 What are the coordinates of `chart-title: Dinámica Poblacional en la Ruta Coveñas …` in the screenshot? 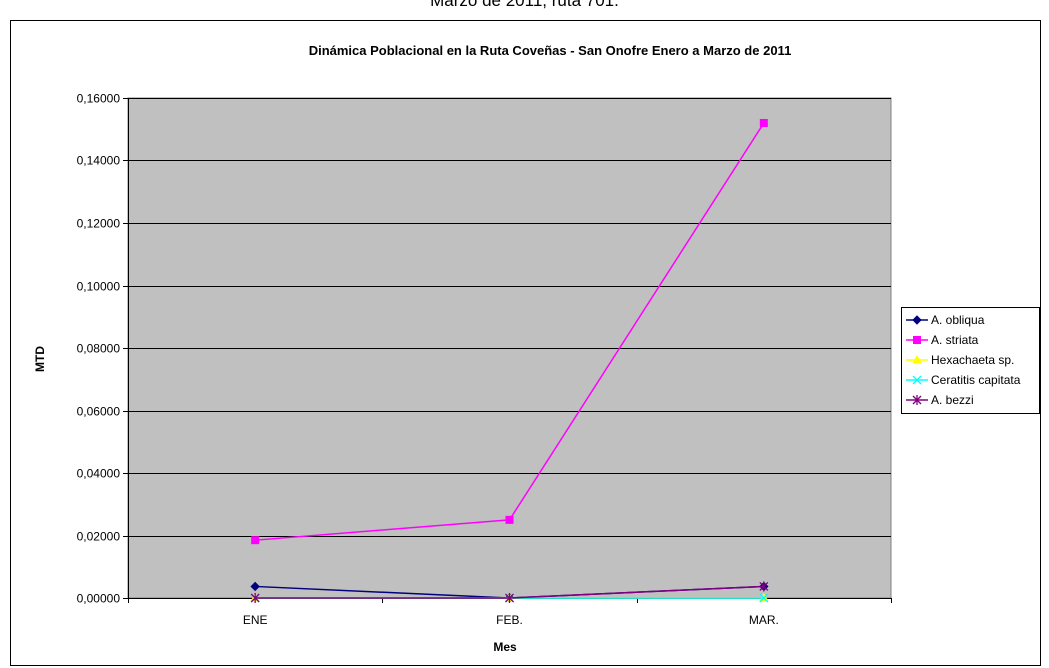 It's located at (550, 50).